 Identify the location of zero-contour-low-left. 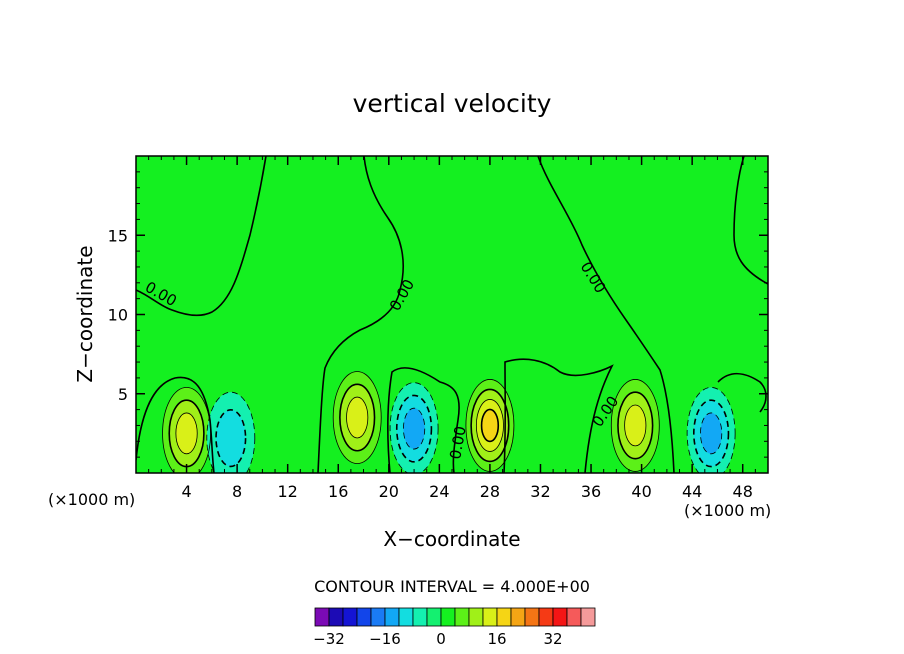
(175, 424).